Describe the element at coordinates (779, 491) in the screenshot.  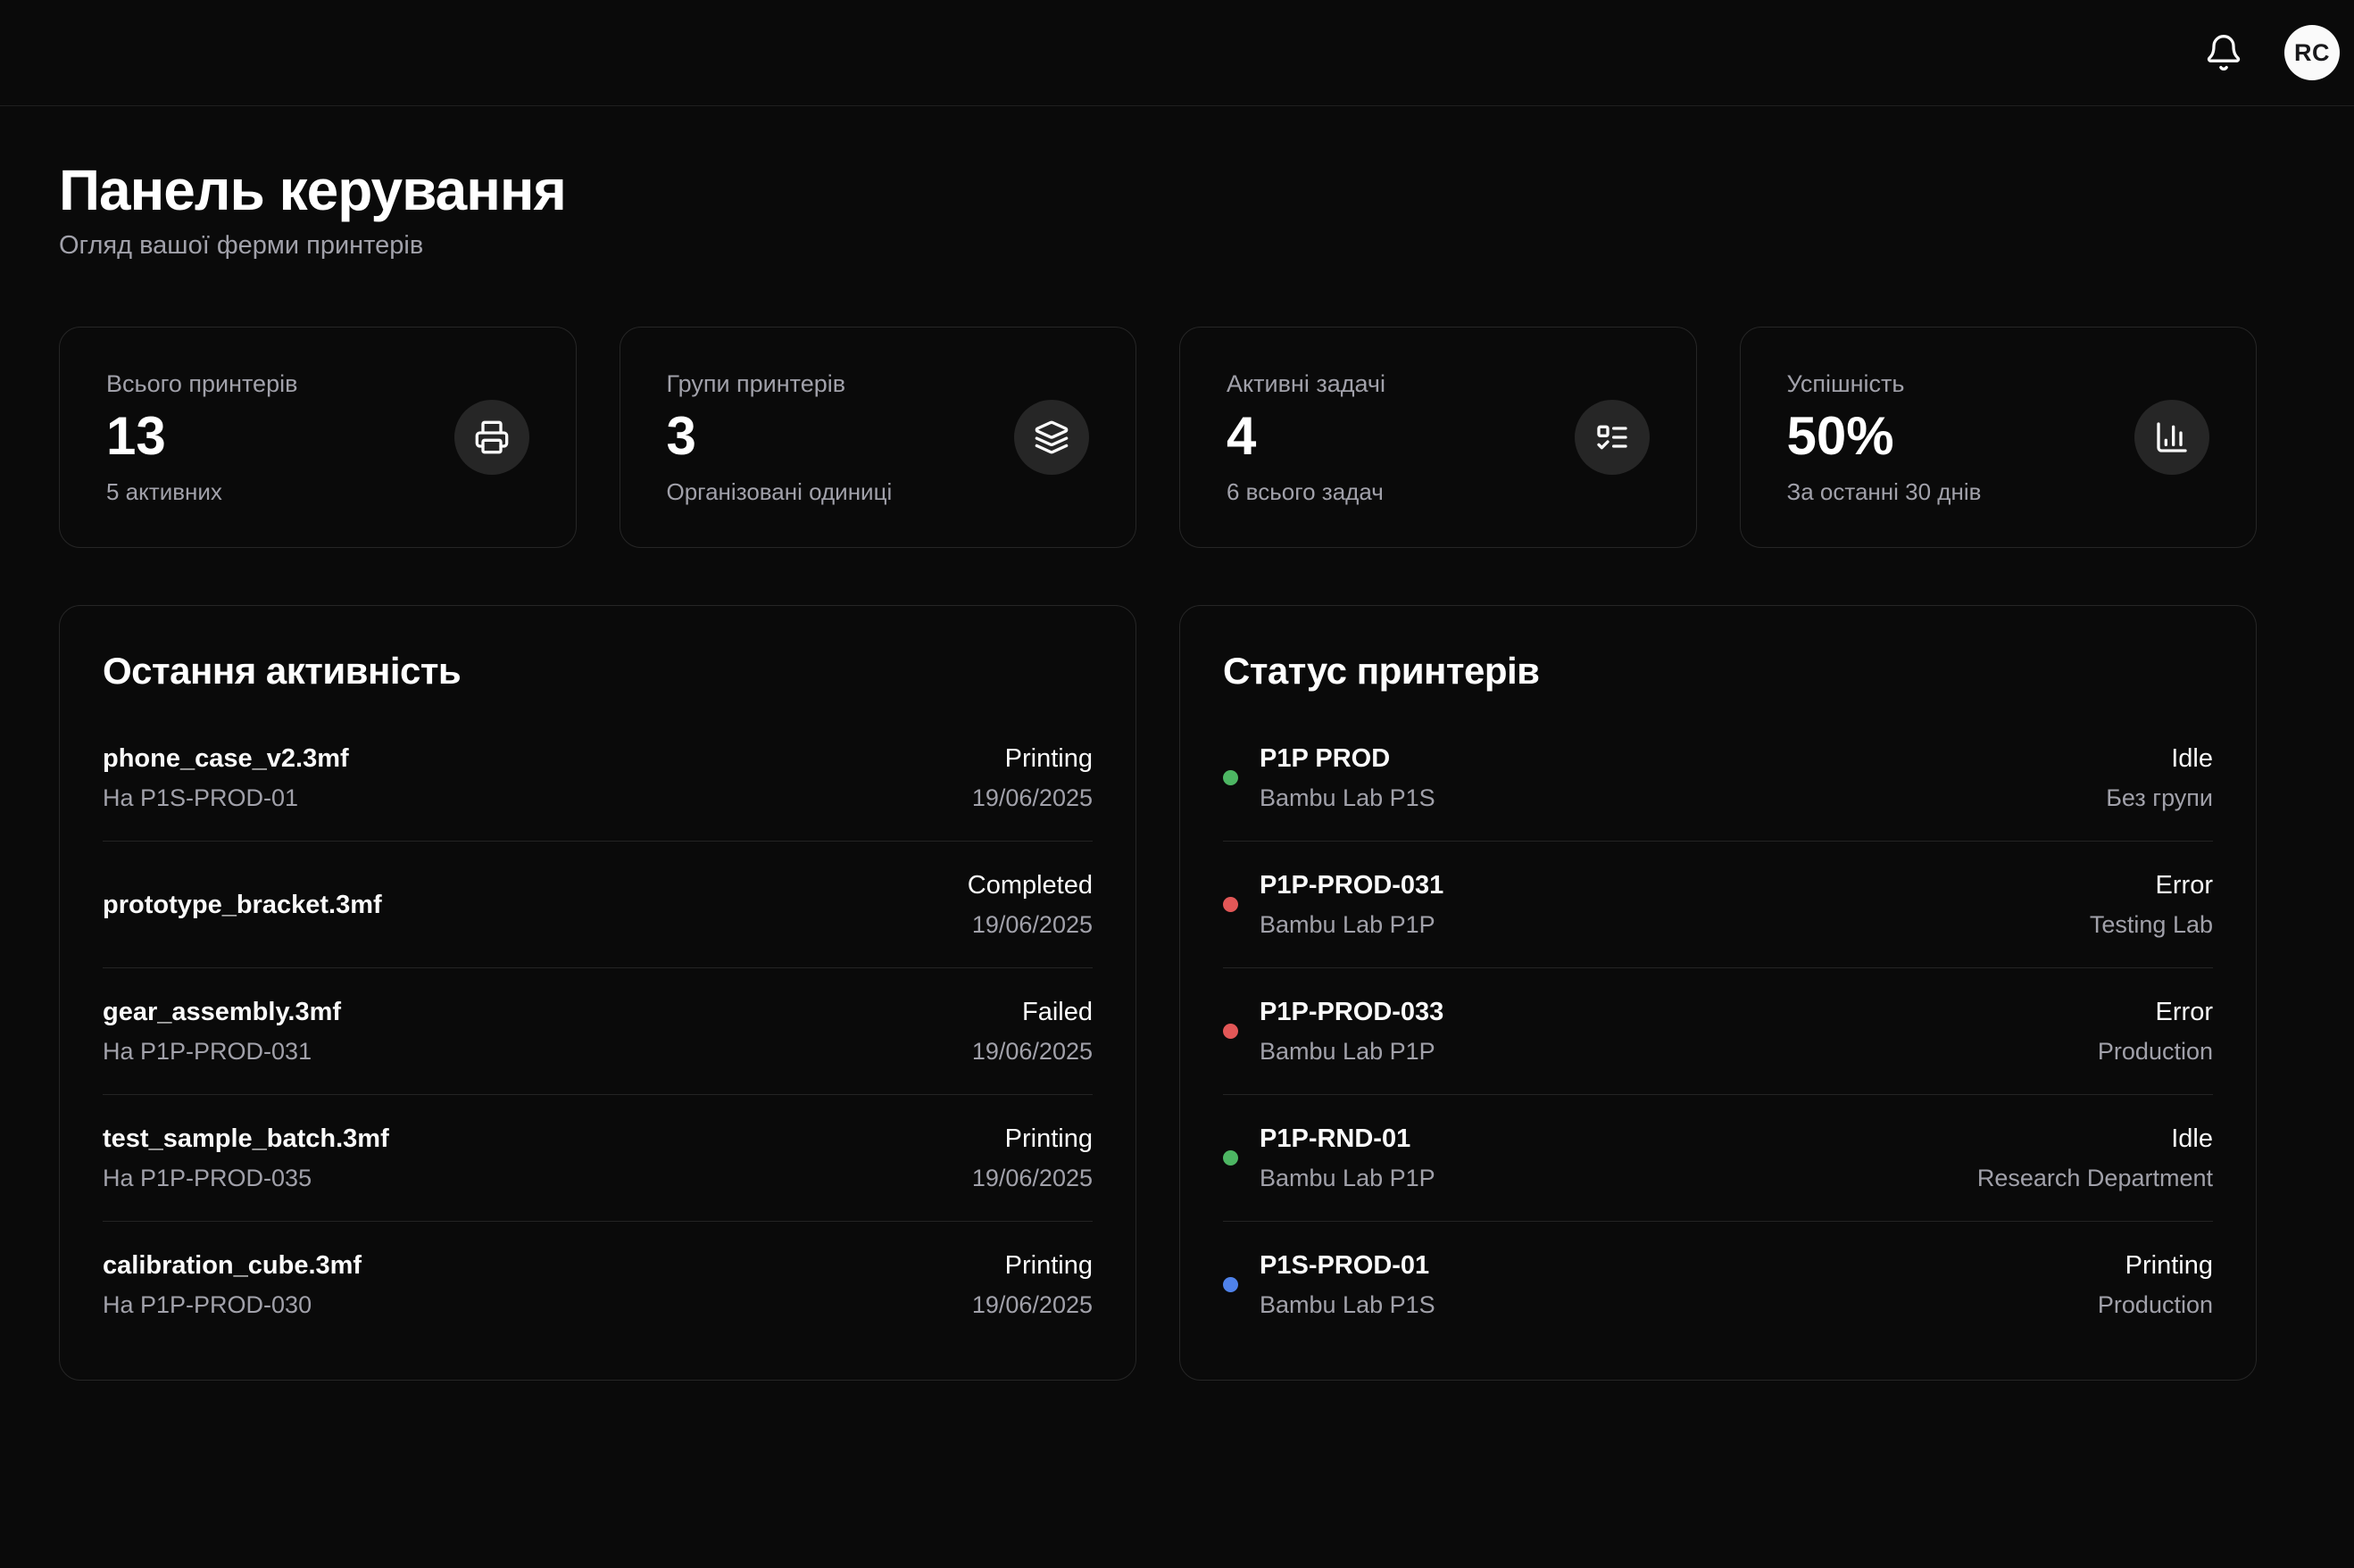
I see `stat-sub: Організовані одиниці` at that location.